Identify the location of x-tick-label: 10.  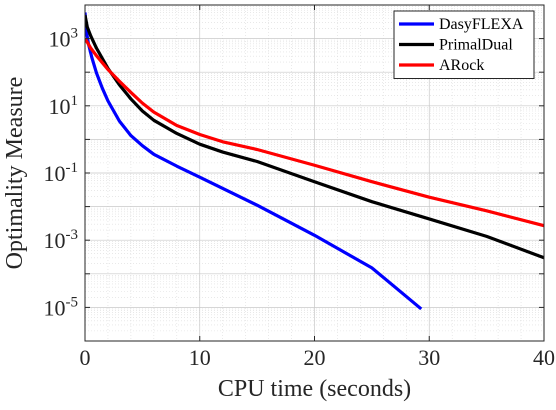
(200, 357).